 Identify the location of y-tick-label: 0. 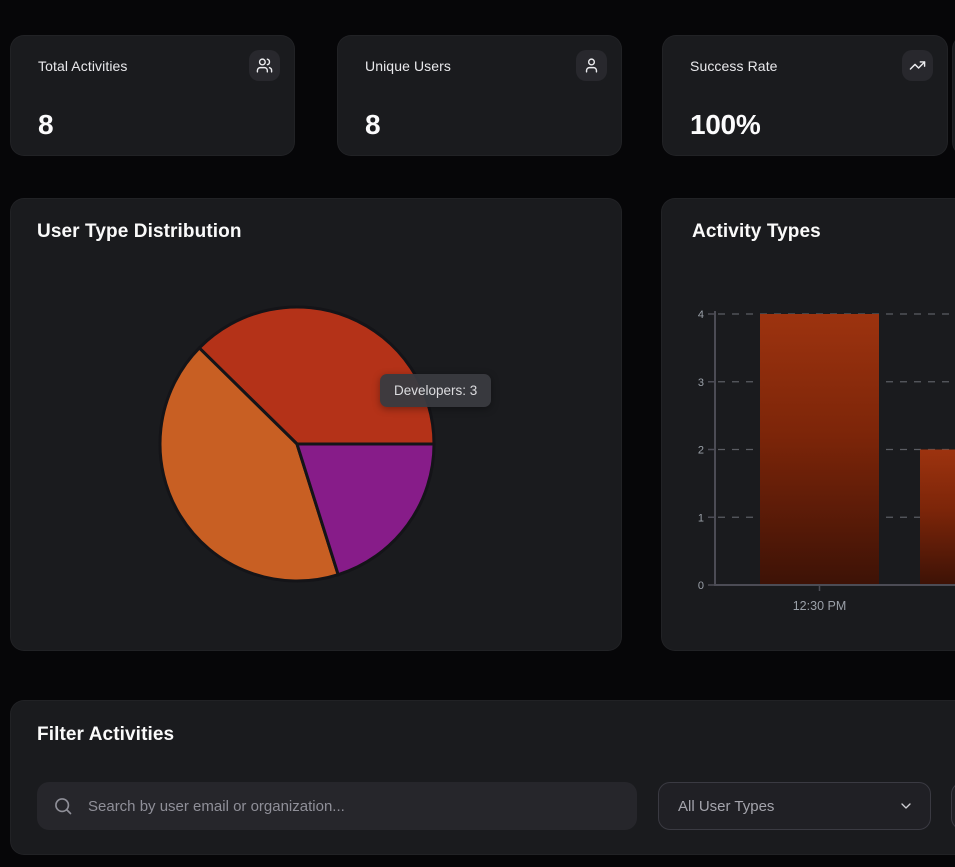
(701, 586).